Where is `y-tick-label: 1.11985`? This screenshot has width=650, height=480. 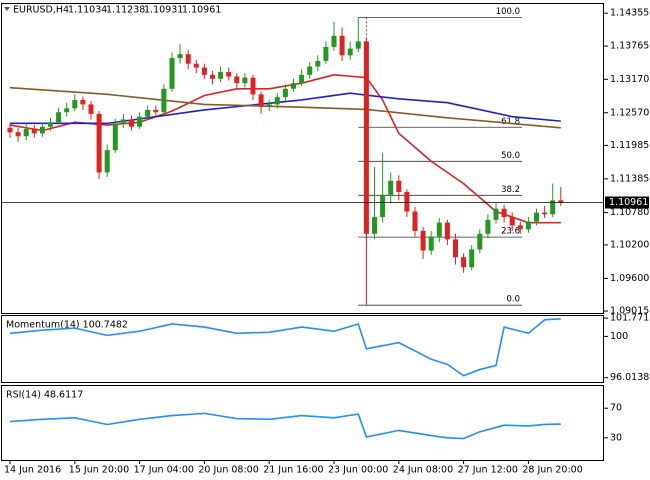
y-tick-label: 1.11985 is located at coordinates (629, 145).